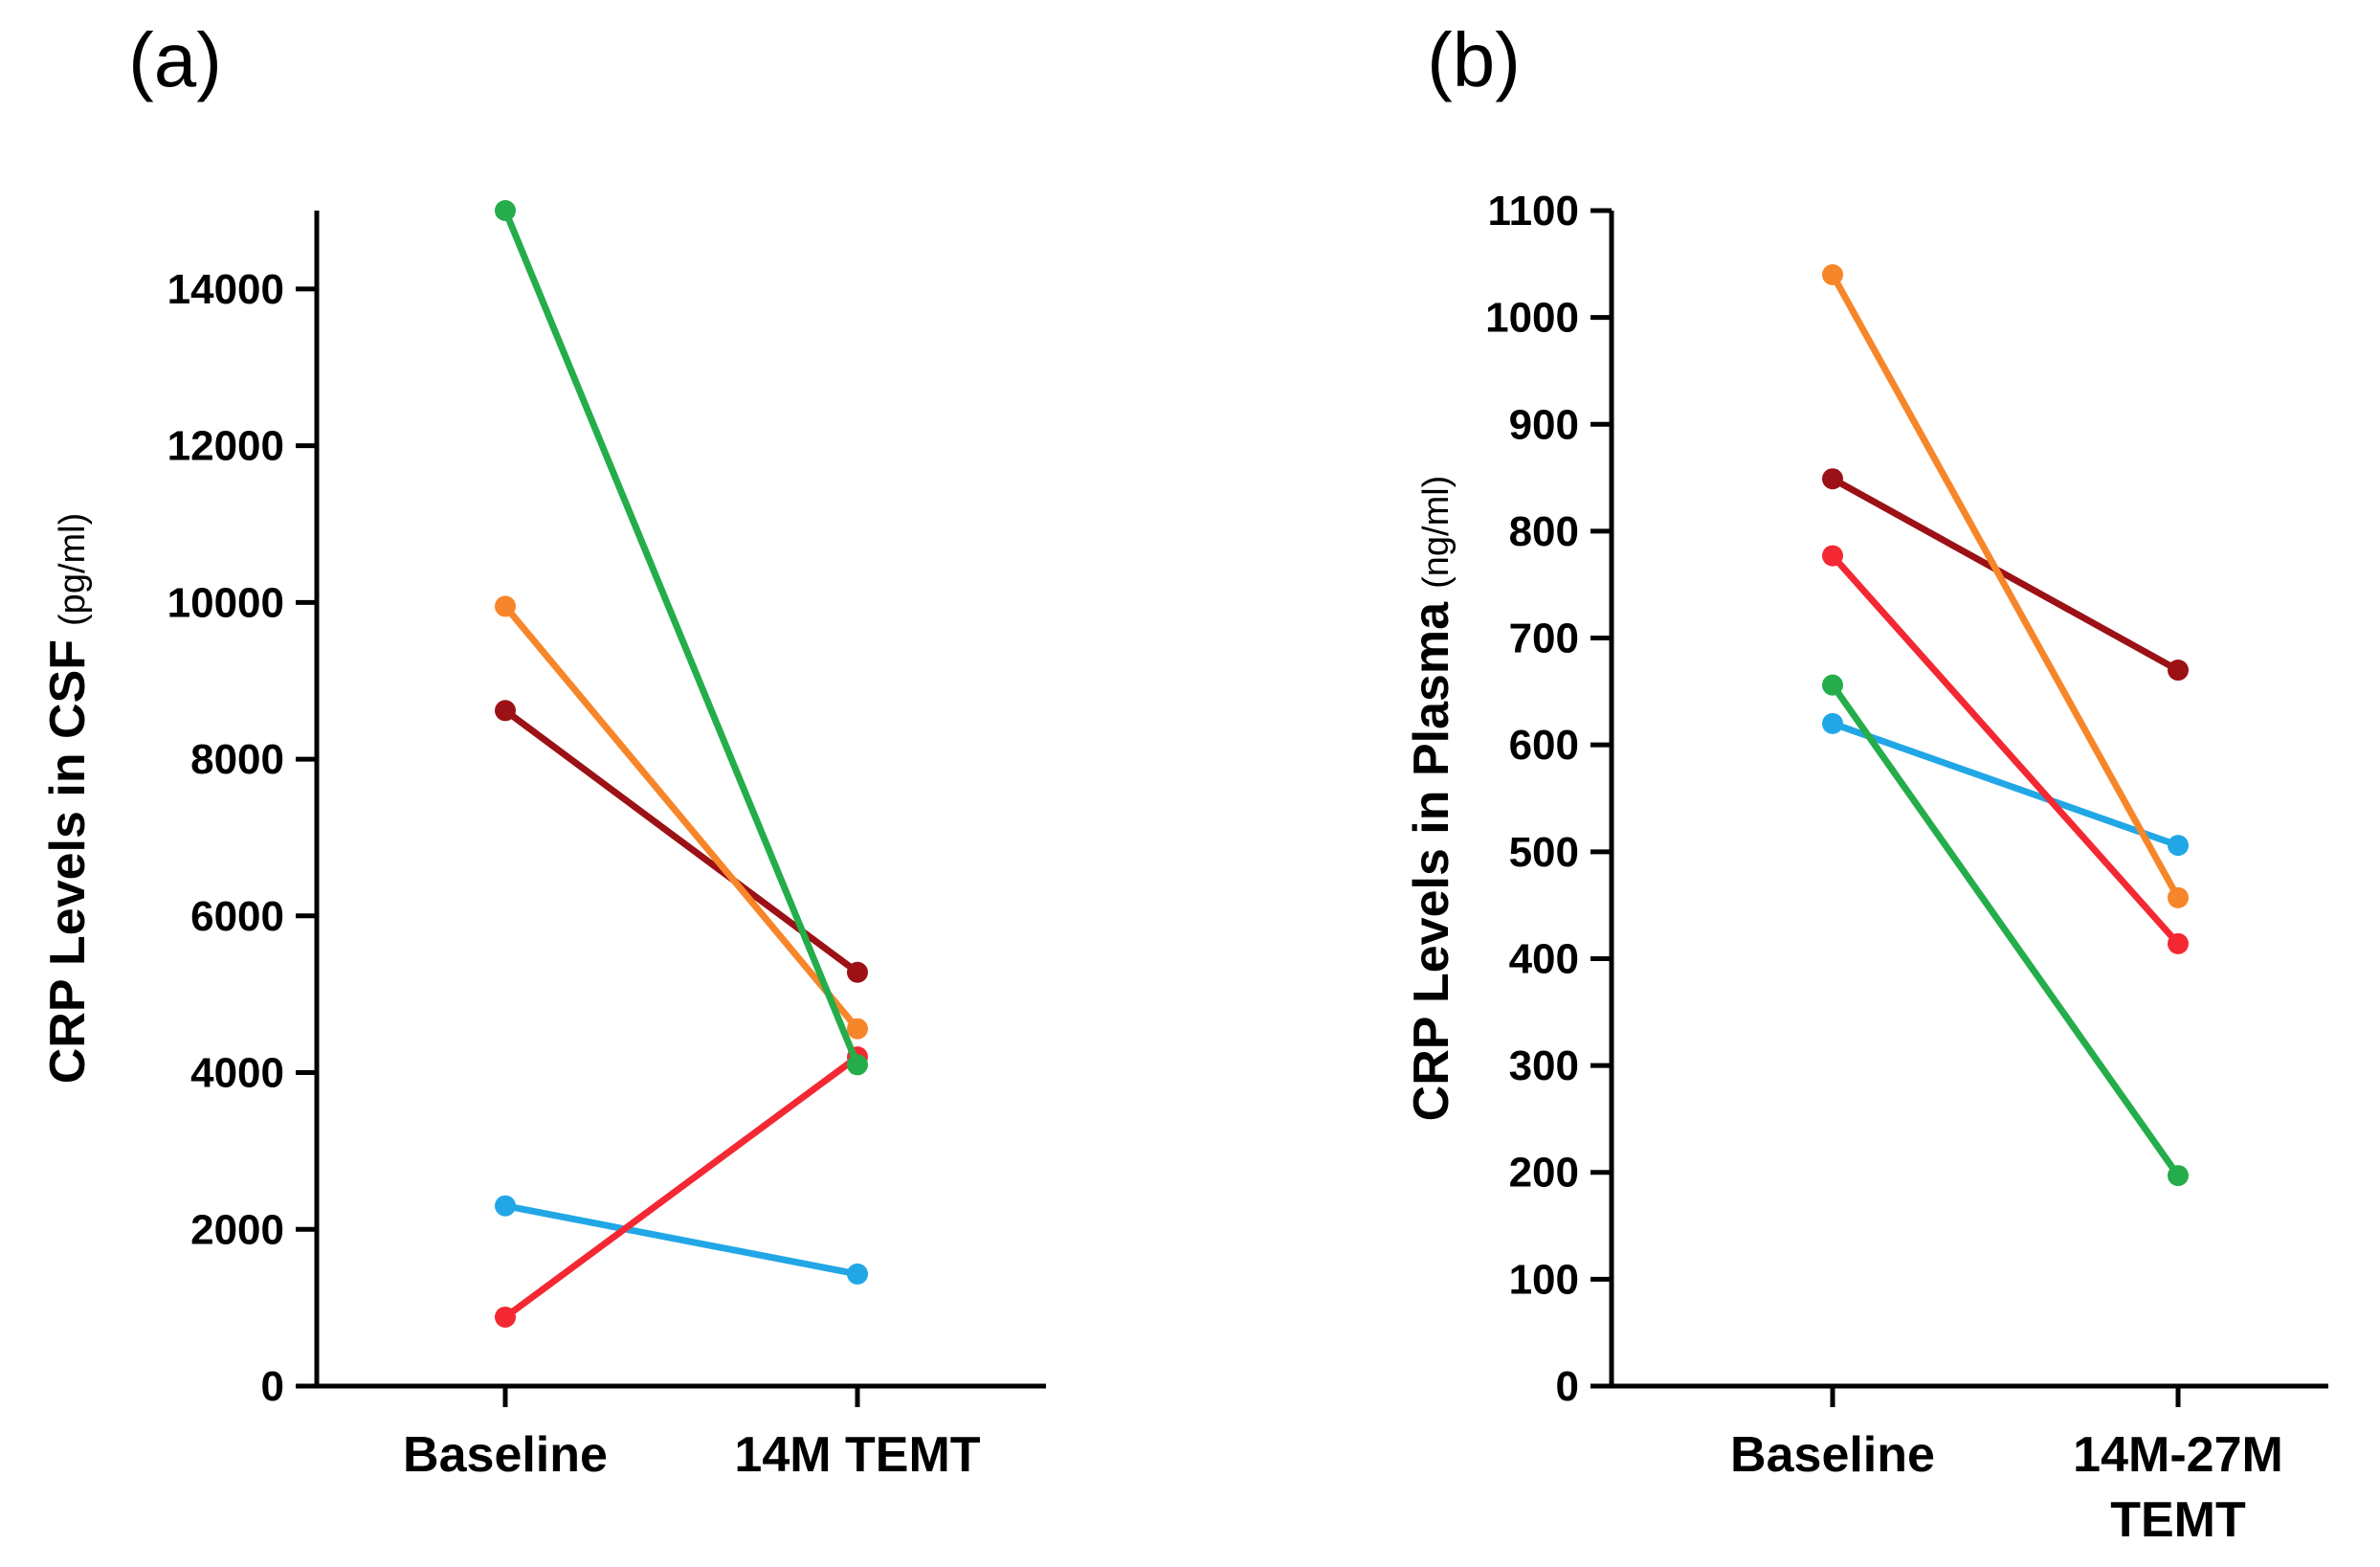  I want to click on y-tick-label: 14000, so click(225, 289).